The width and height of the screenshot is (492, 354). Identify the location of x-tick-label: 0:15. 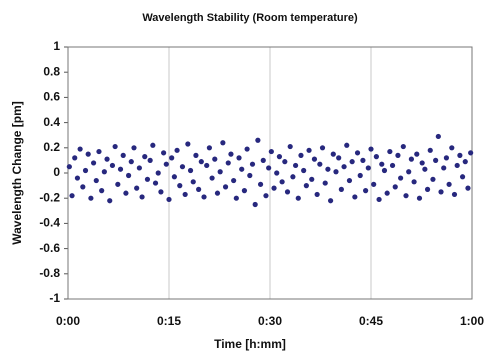
(169, 321).